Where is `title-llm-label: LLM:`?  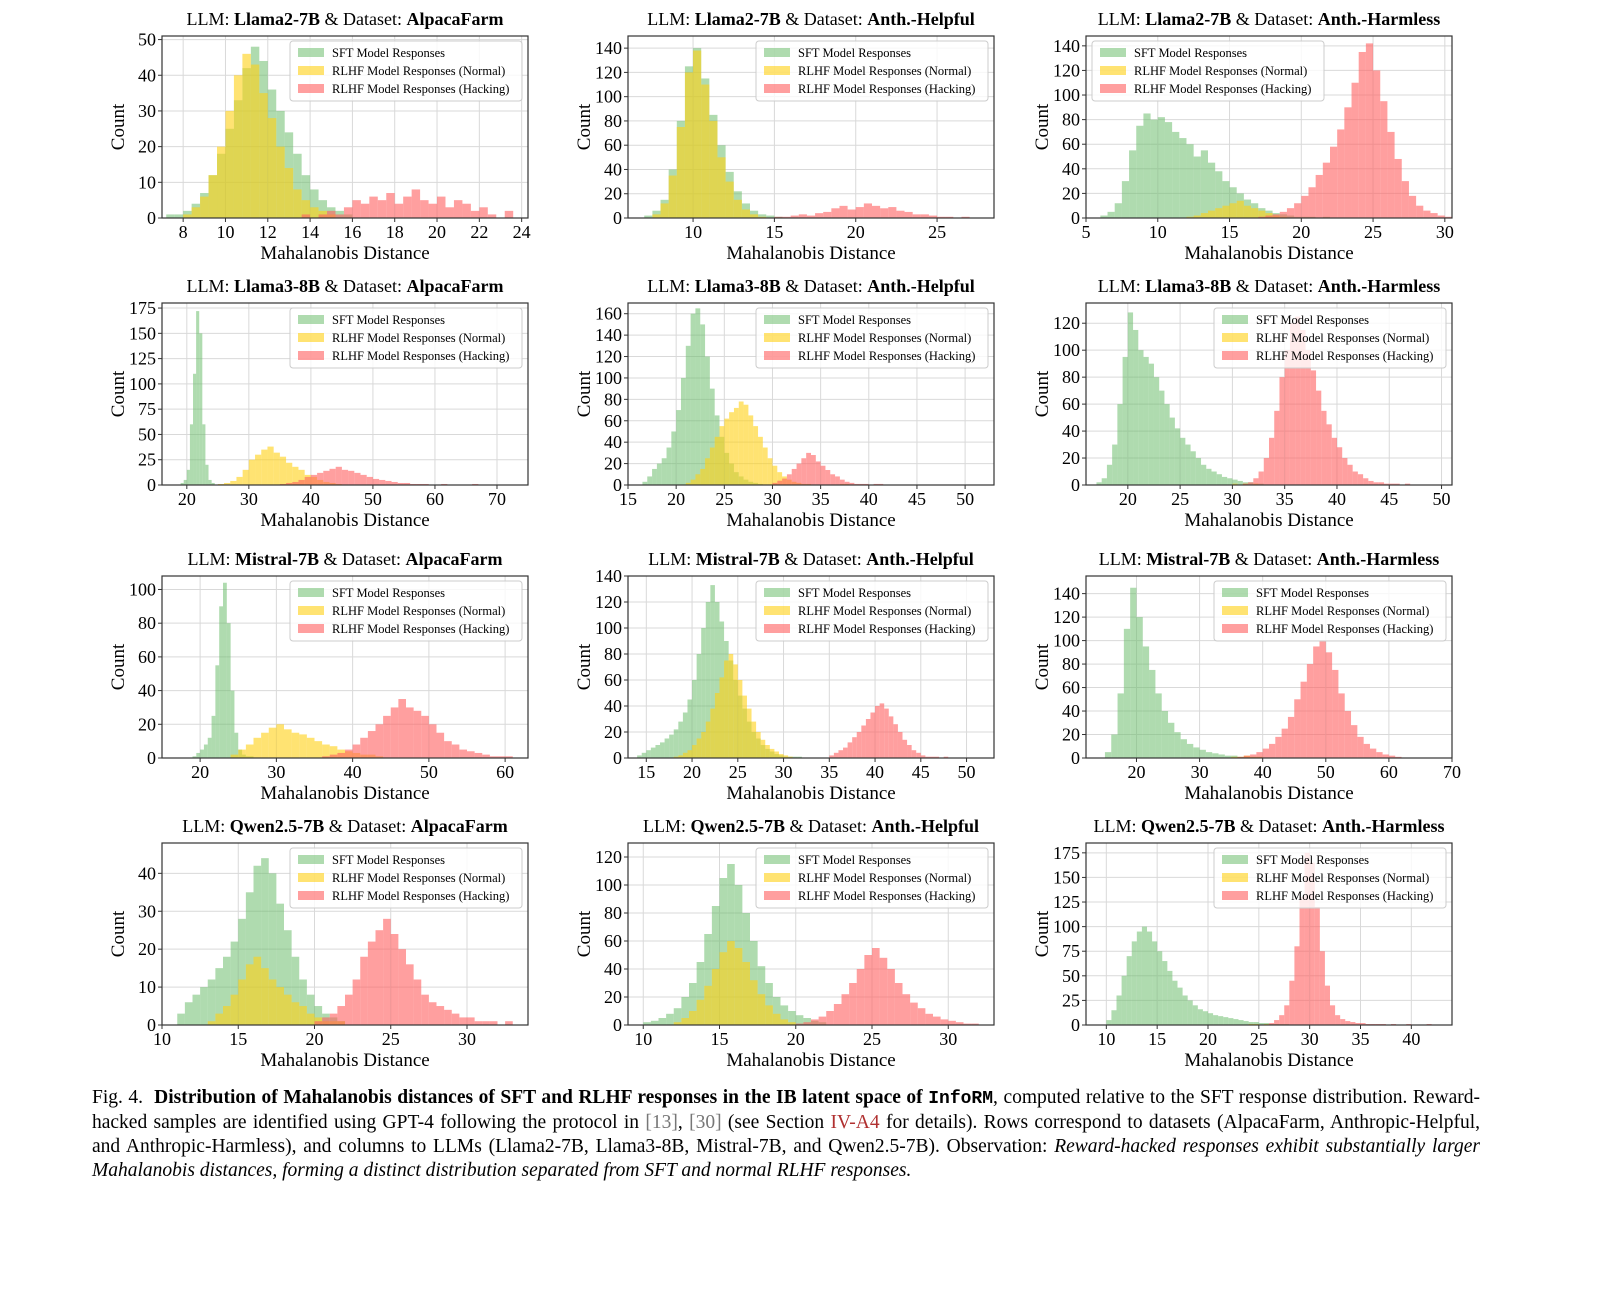
title-llm-label: LLM: is located at coordinates (211, 286).